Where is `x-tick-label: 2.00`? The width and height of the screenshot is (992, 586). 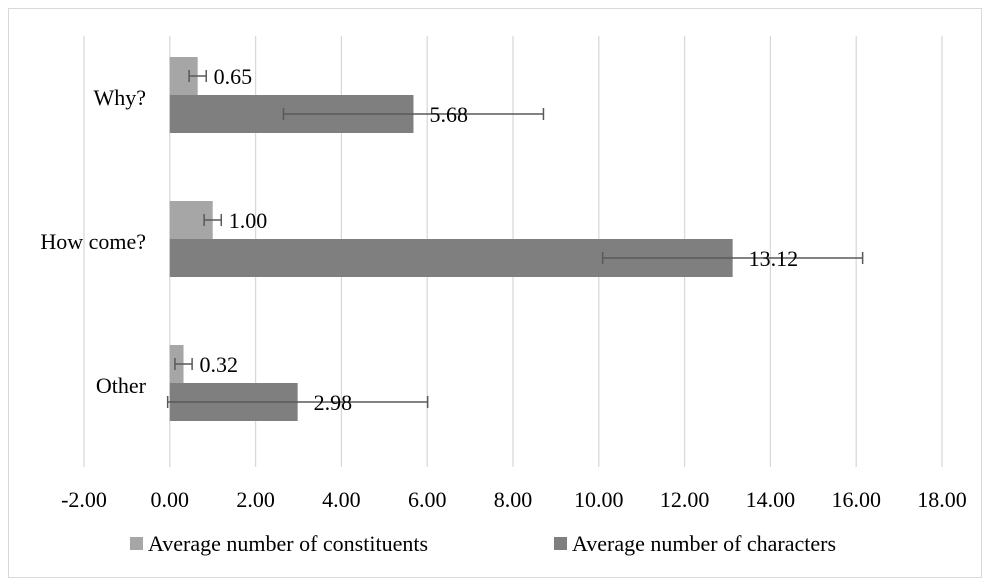 x-tick-label: 2.00 is located at coordinates (255, 499).